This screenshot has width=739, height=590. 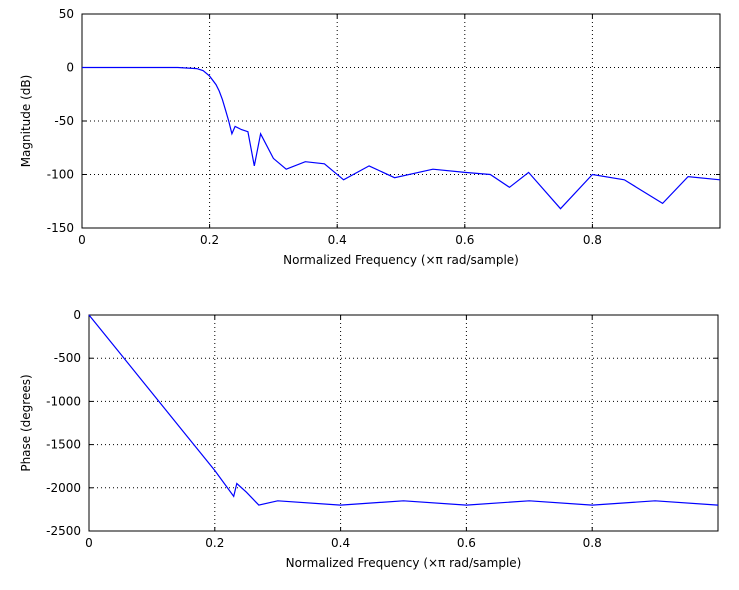 What do you see at coordinates (89, 543) in the screenshot?
I see `phase-x-tick-label: 0` at bounding box center [89, 543].